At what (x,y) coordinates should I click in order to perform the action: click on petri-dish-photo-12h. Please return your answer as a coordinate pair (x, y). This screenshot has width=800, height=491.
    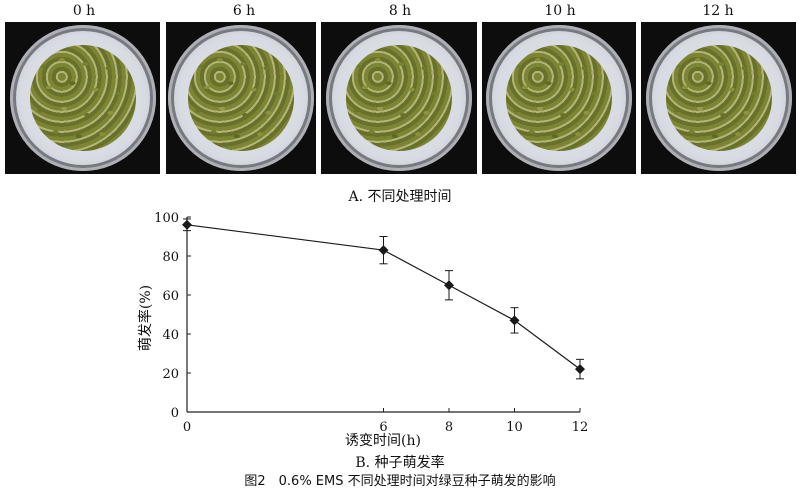
    Looking at the image, I should click on (718, 98).